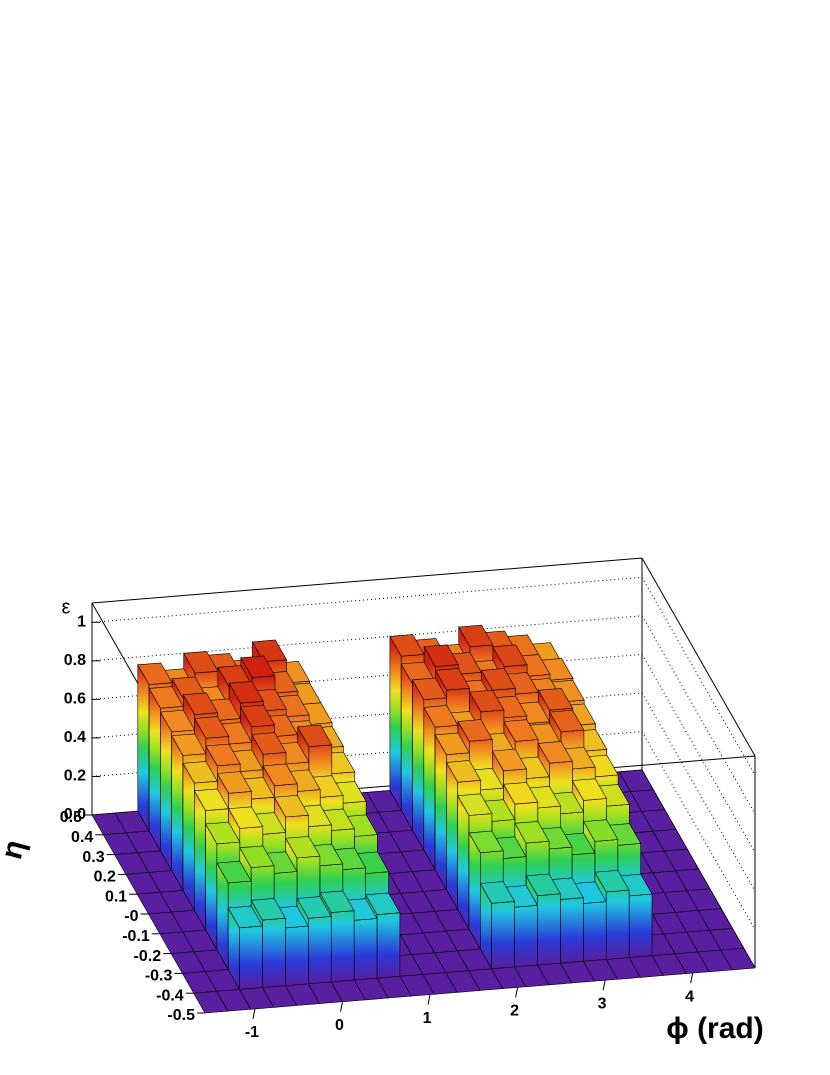 The width and height of the screenshot is (830, 1075). What do you see at coordinates (715, 1028) in the screenshot?
I see `x-axis-title: ϕ (rad)` at bounding box center [715, 1028].